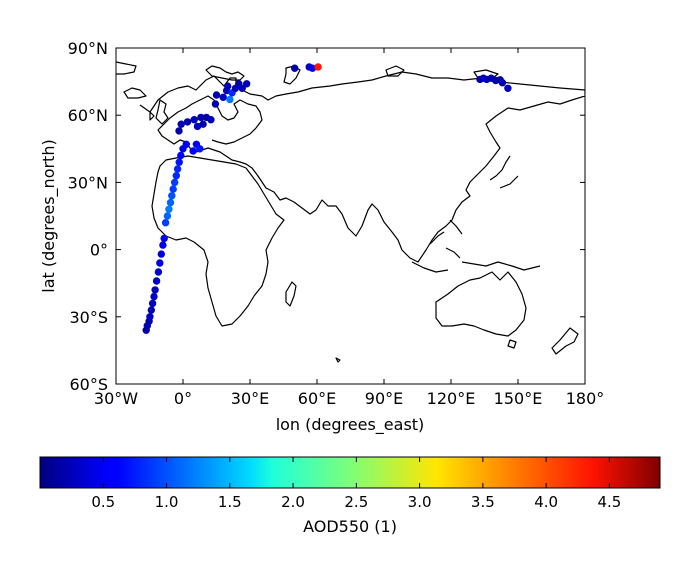 This screenshot has width=700, height=576. Describe the element at coordinates (167, 502) in the screenshot. I see `colorbar-tick-label: 1.0` at that location.